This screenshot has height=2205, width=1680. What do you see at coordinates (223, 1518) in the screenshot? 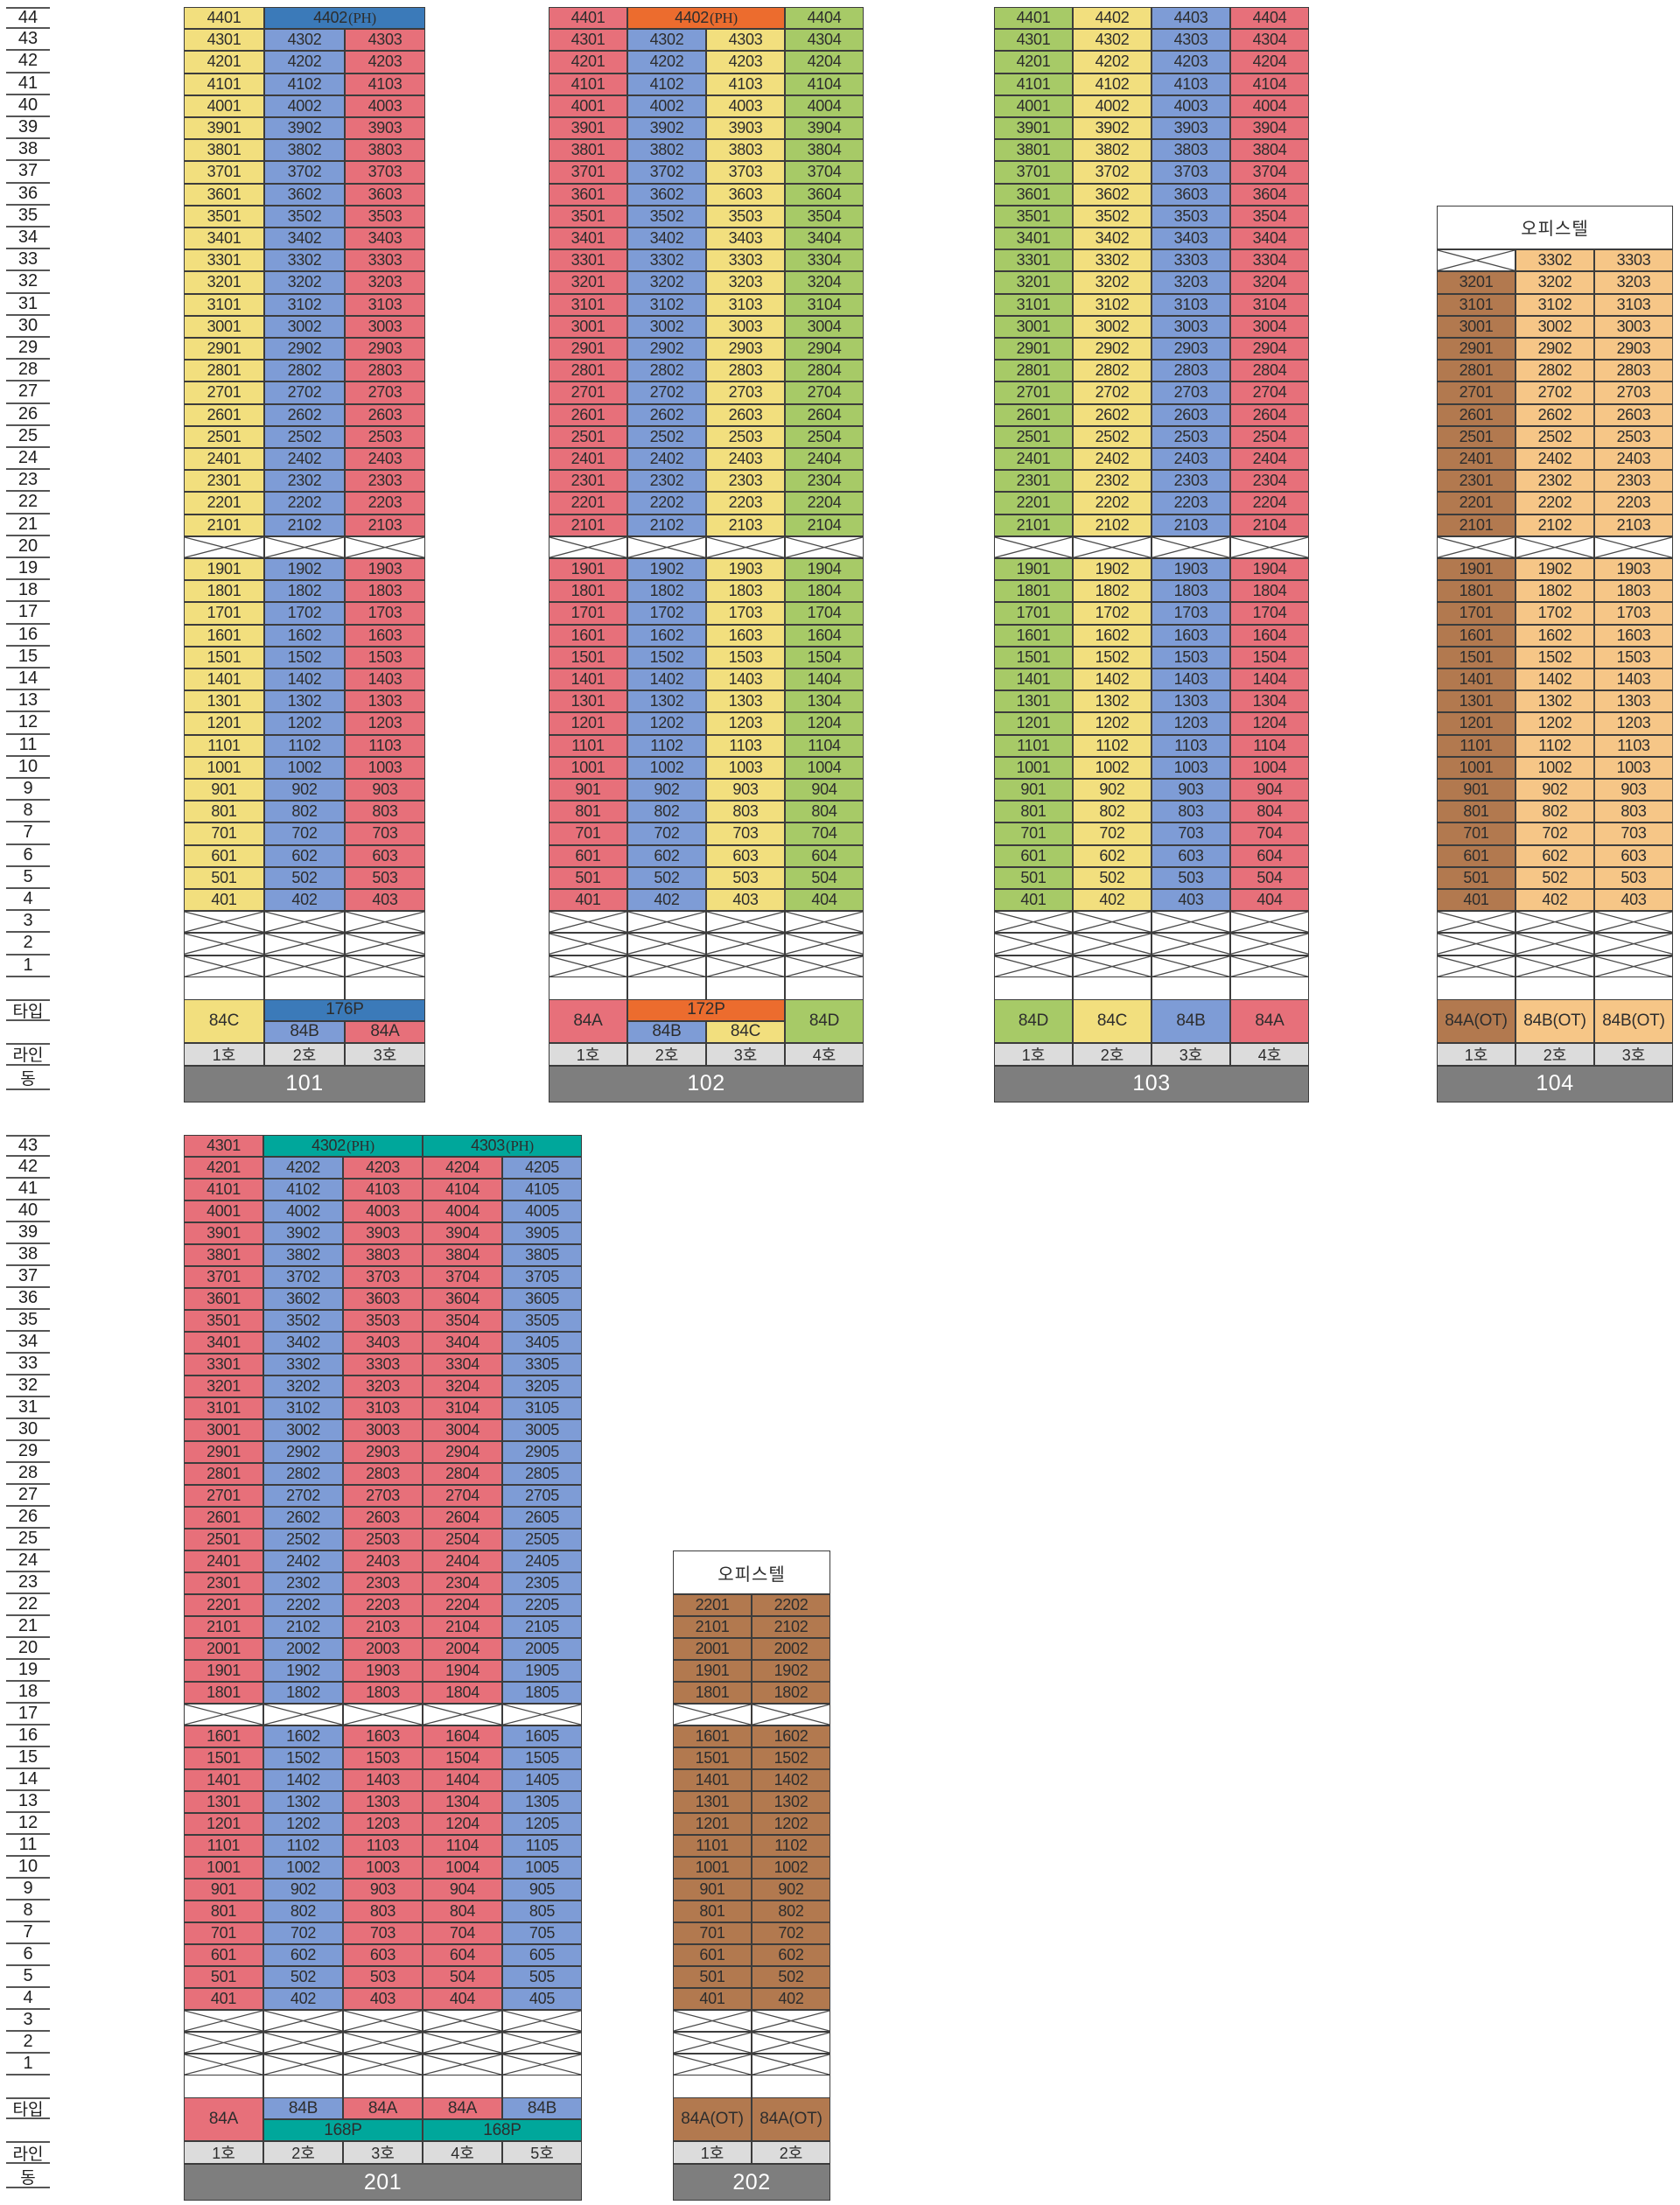
I see `unit-cell: 2601` at bounding box center [223, 1518].